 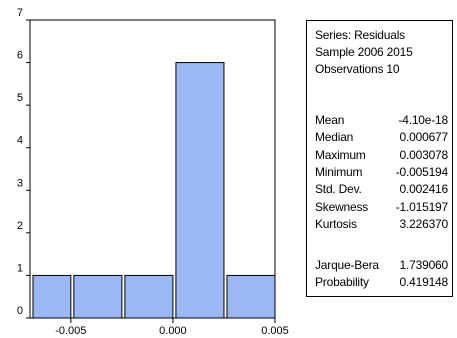 I want to click on stat-label: Maximum, so click(x=340, y=154).